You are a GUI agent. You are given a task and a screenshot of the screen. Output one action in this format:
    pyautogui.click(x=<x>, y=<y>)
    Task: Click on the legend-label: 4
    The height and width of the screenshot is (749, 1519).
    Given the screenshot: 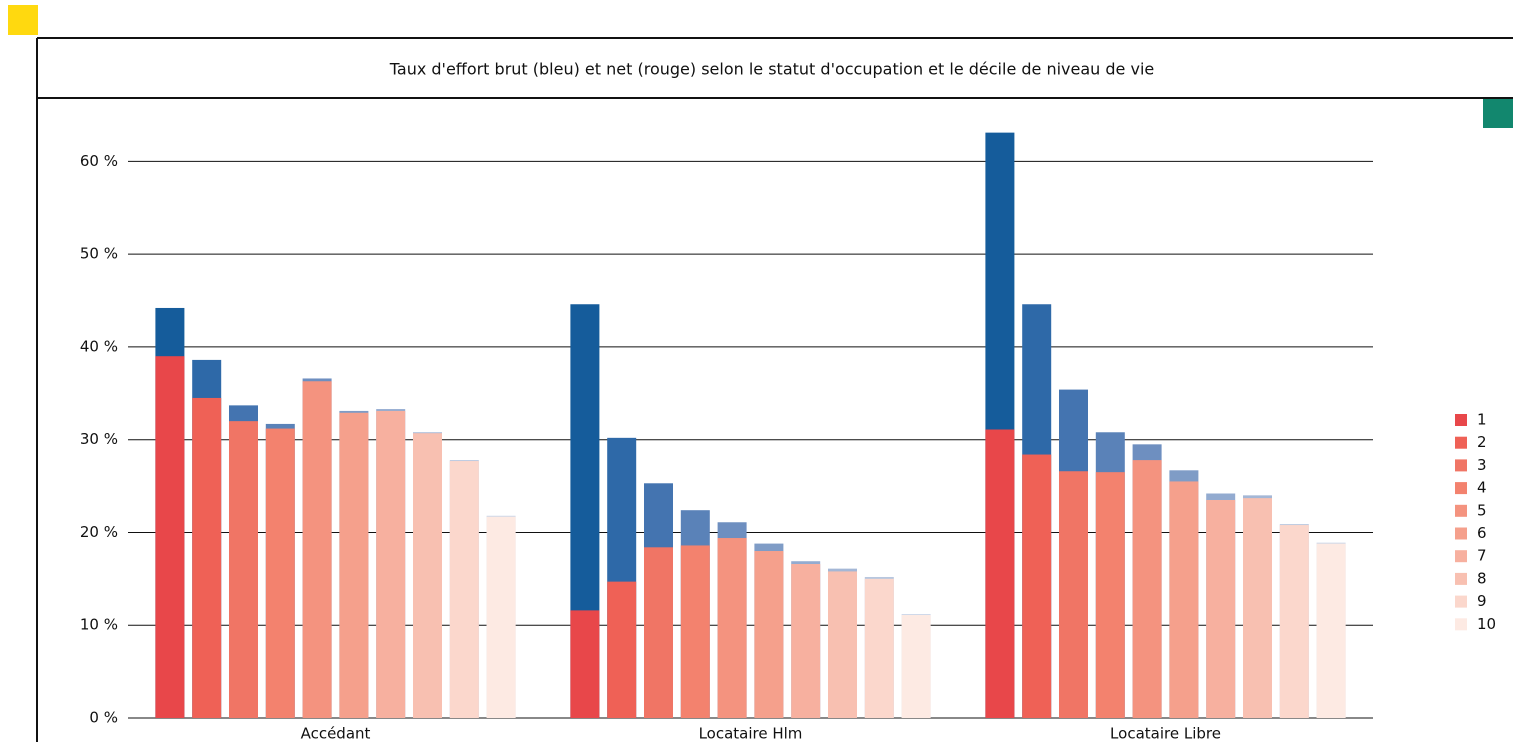 What is the action you would take?
    pyautogui.click(x=1482, y=488)
    